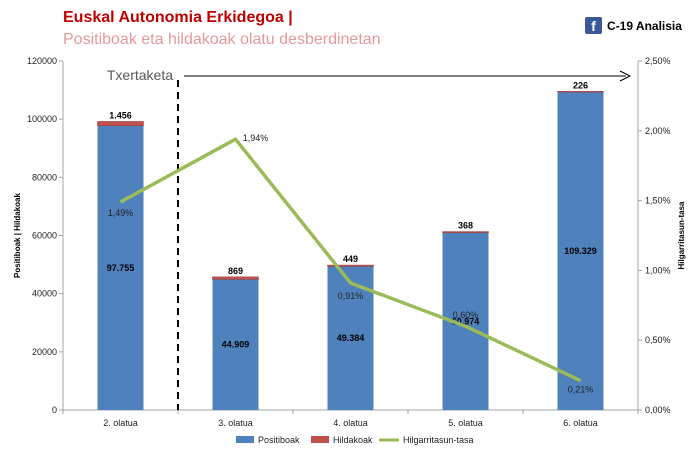 The image size is (700, 458). I want to click on legend-label: Hildakoak, so click(353, 440).